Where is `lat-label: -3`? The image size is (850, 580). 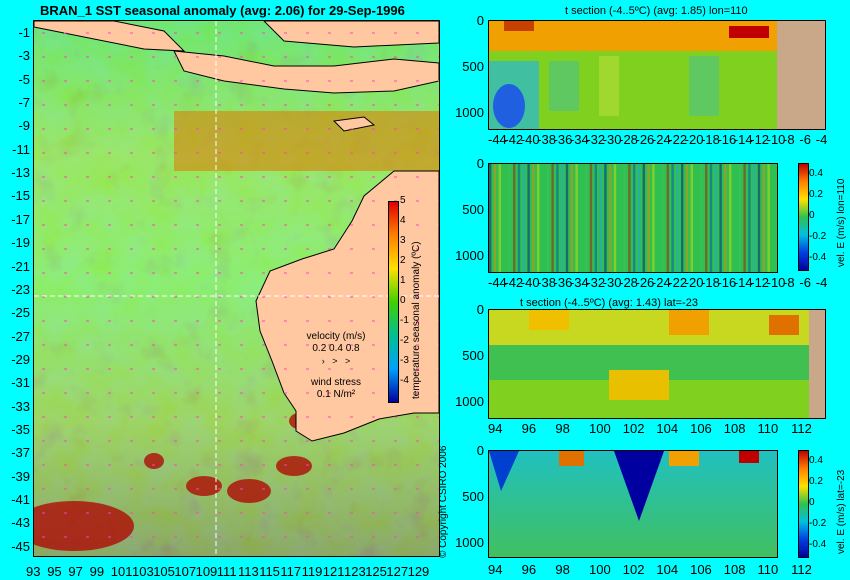 lat-label: -3 is located at coordinates (24, 56).